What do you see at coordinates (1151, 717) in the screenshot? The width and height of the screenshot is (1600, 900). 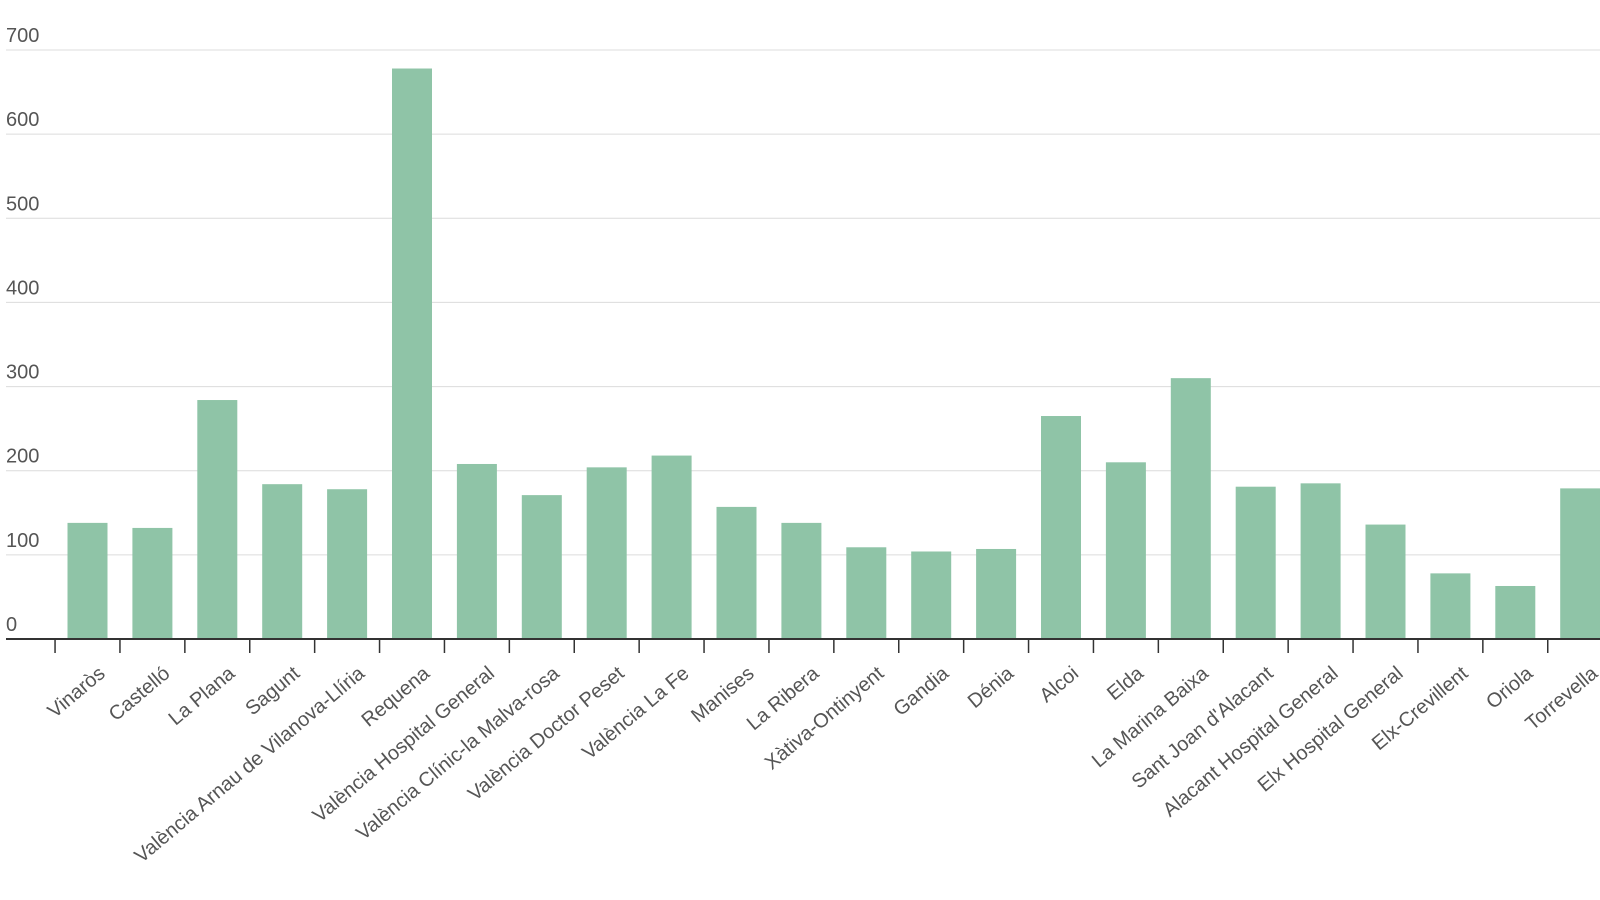 I see `x-tick-label: La Marina Baixa` at bounding box center [1151, 717].